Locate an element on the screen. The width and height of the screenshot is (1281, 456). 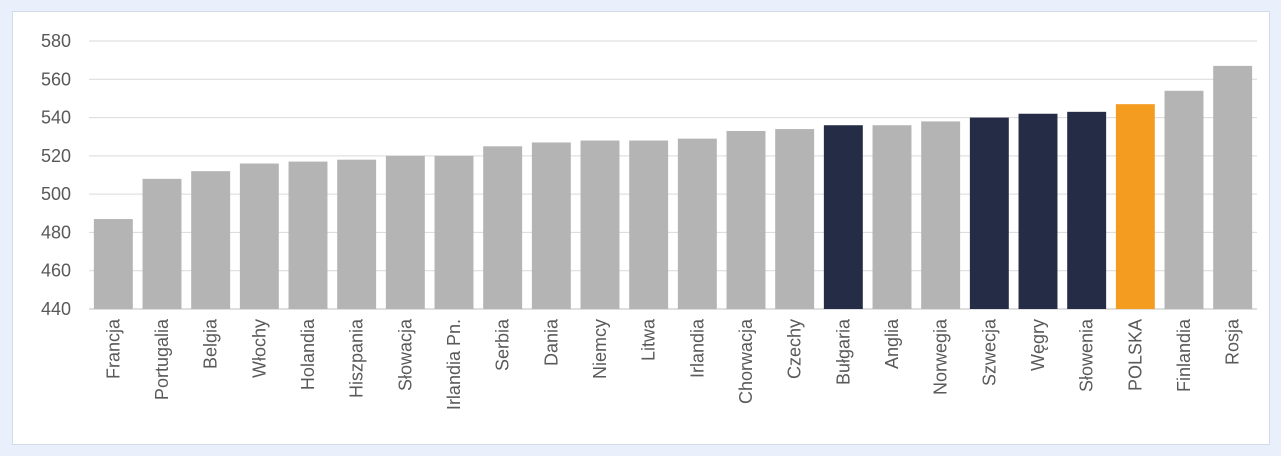
y-tick-label: 440 is located at coordinates (56, 309).